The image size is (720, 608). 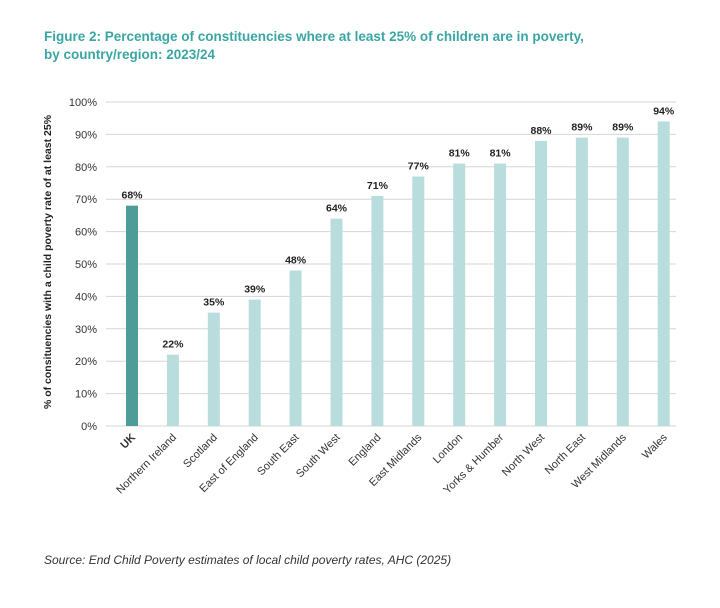 I want to click on x-category-label: England, so click(x=364, y=450).